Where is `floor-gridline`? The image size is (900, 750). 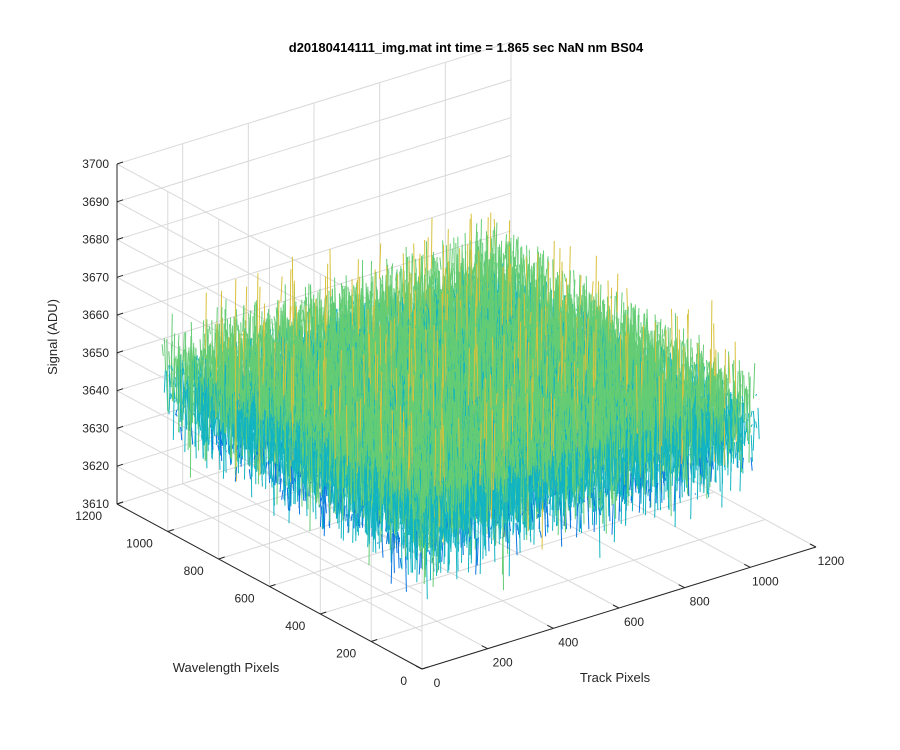
floor-gridline is located at coordinates (568, 580).